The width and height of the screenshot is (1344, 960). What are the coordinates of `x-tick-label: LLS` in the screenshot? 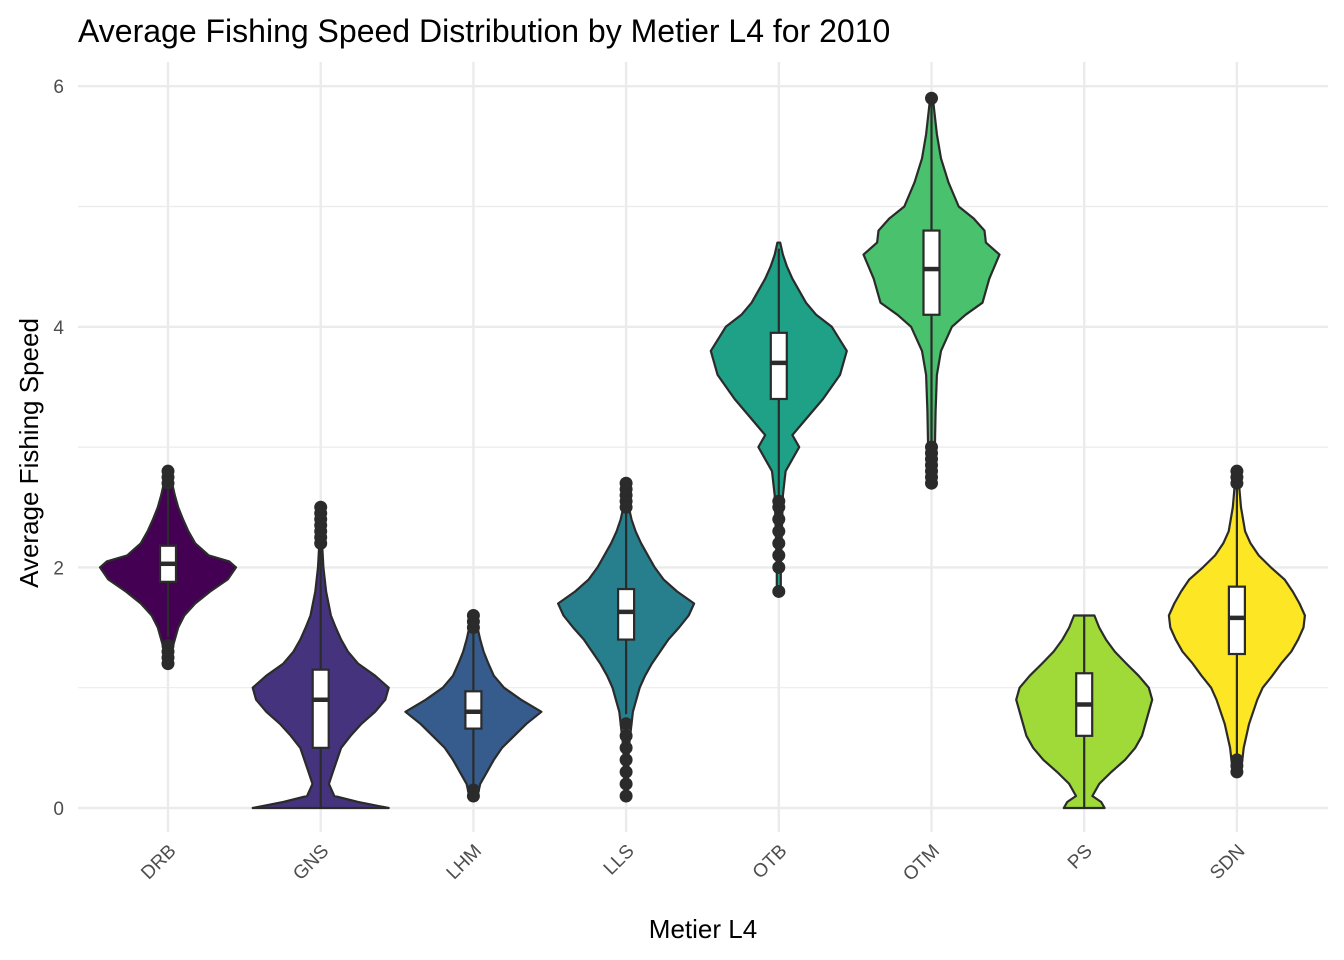 It's located at (619, 860).